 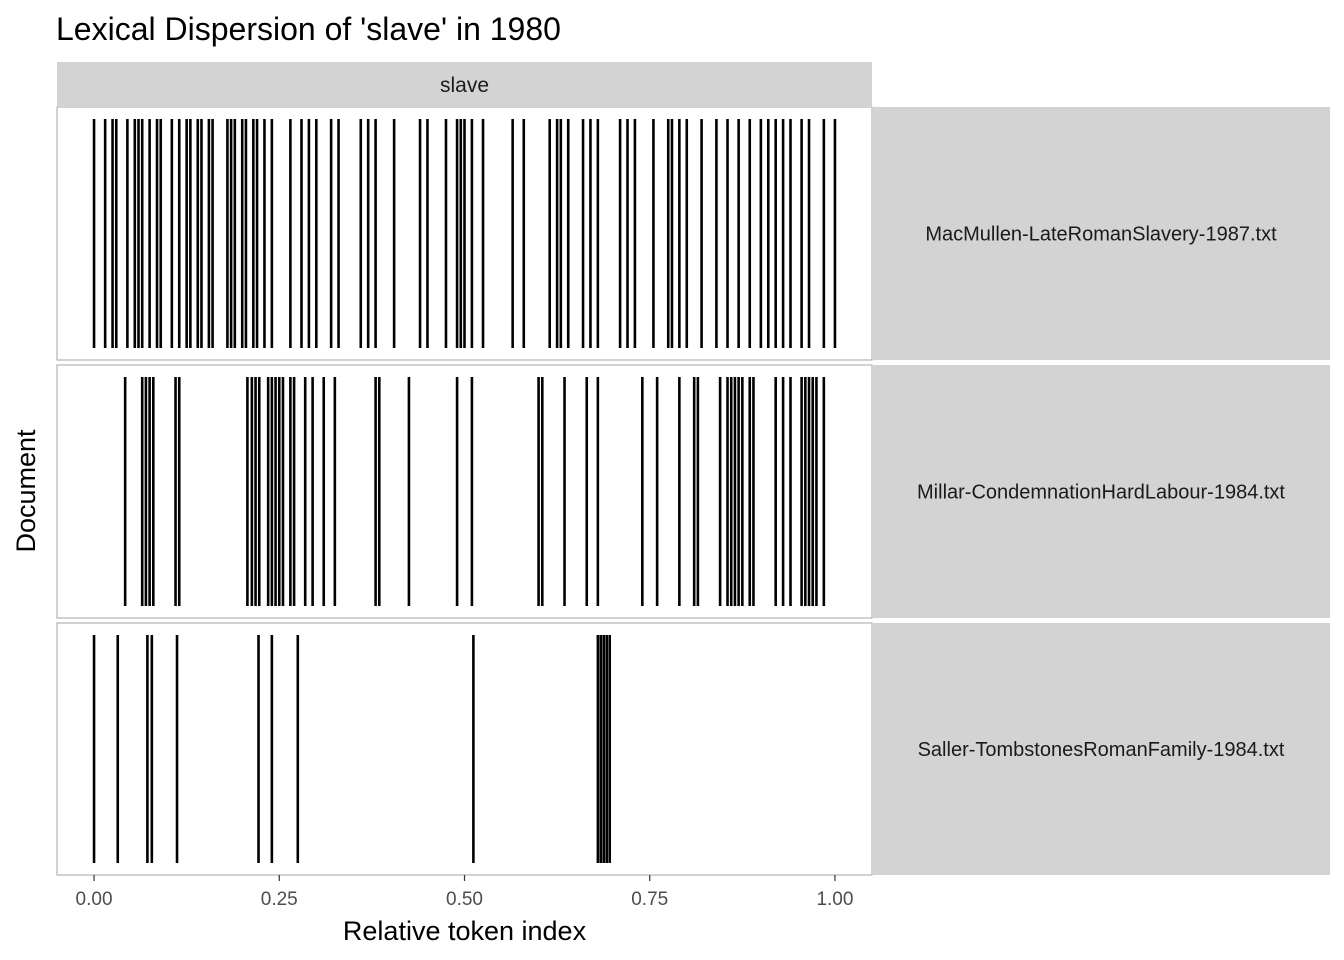 I want to click on facet-strip-label: slave, so click(x=464, y=85).